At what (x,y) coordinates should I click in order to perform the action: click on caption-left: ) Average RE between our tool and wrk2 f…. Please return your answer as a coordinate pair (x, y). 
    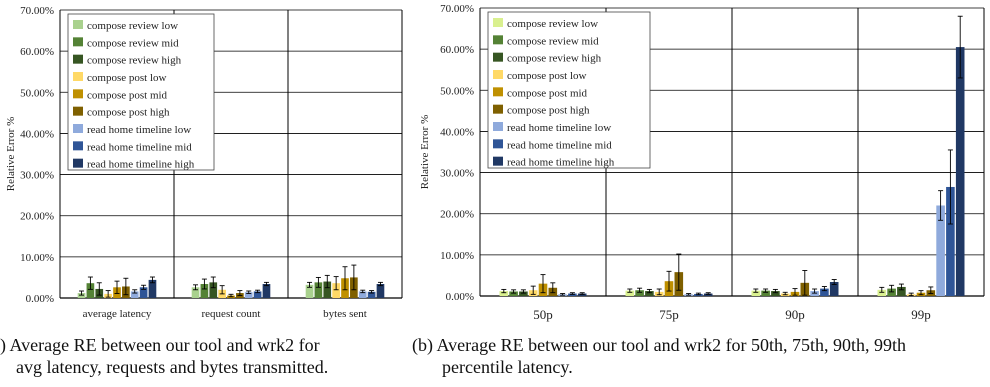
    Looking at the image, I should click on (200, 356).